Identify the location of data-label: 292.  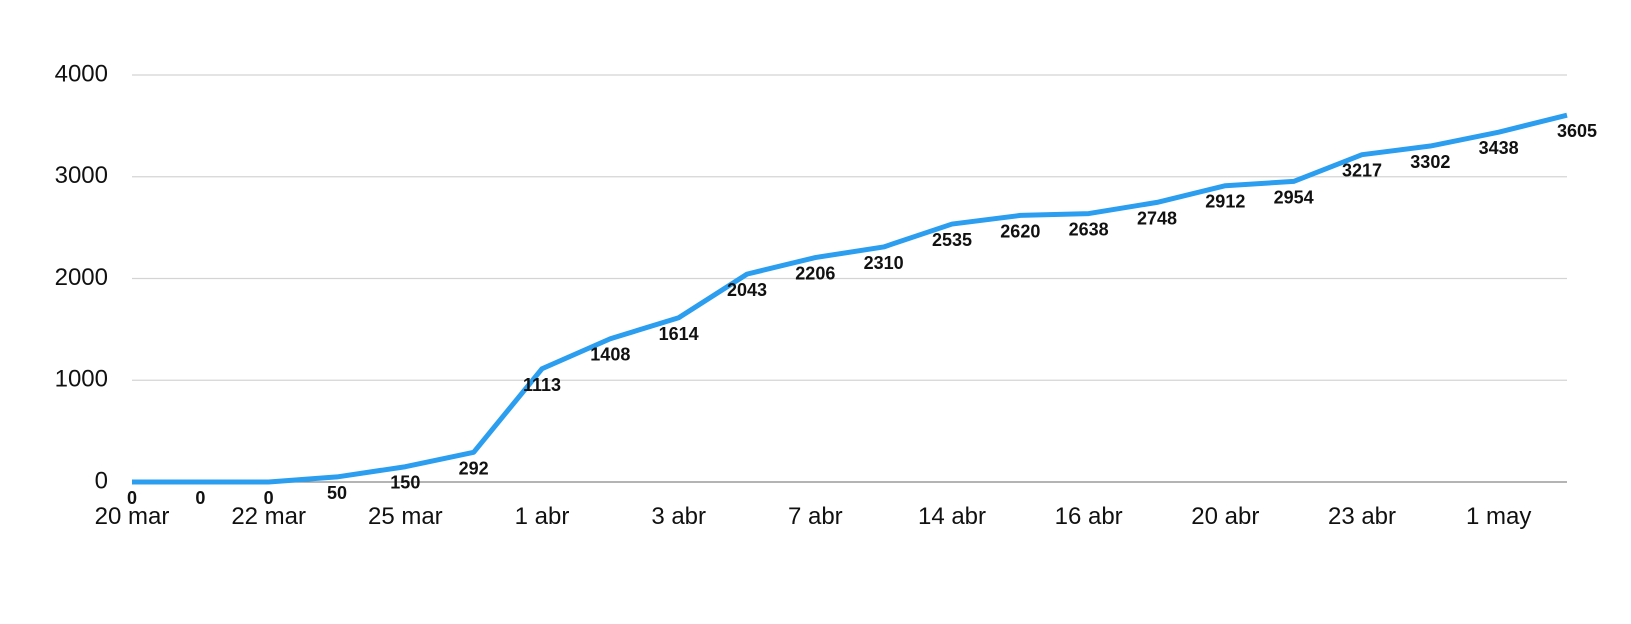
(474, 468).